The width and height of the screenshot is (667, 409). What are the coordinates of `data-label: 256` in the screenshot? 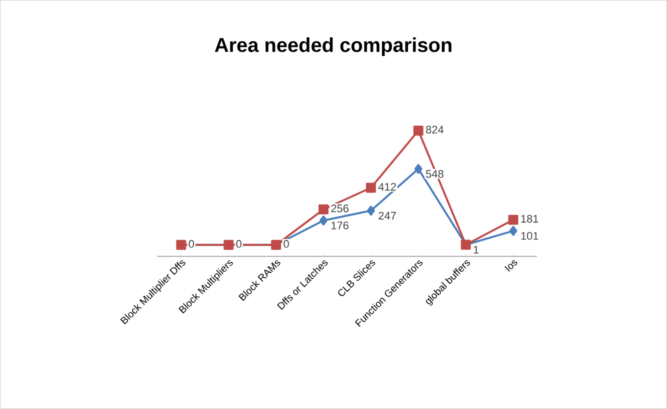 It's located at (339, 208).